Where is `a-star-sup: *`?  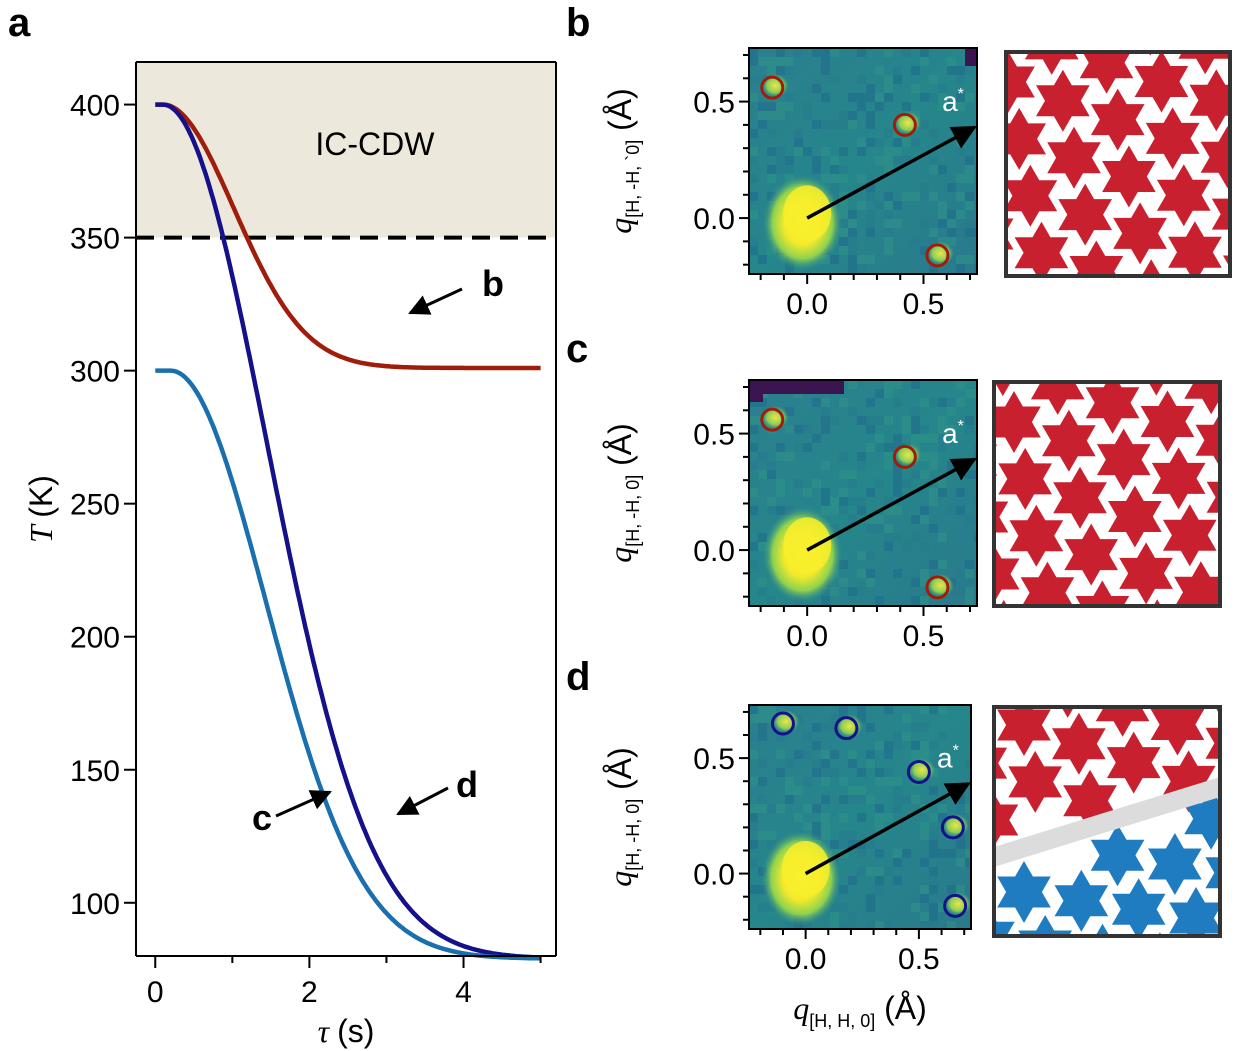
a-star-sup: * is located at coordinates (956, 750).